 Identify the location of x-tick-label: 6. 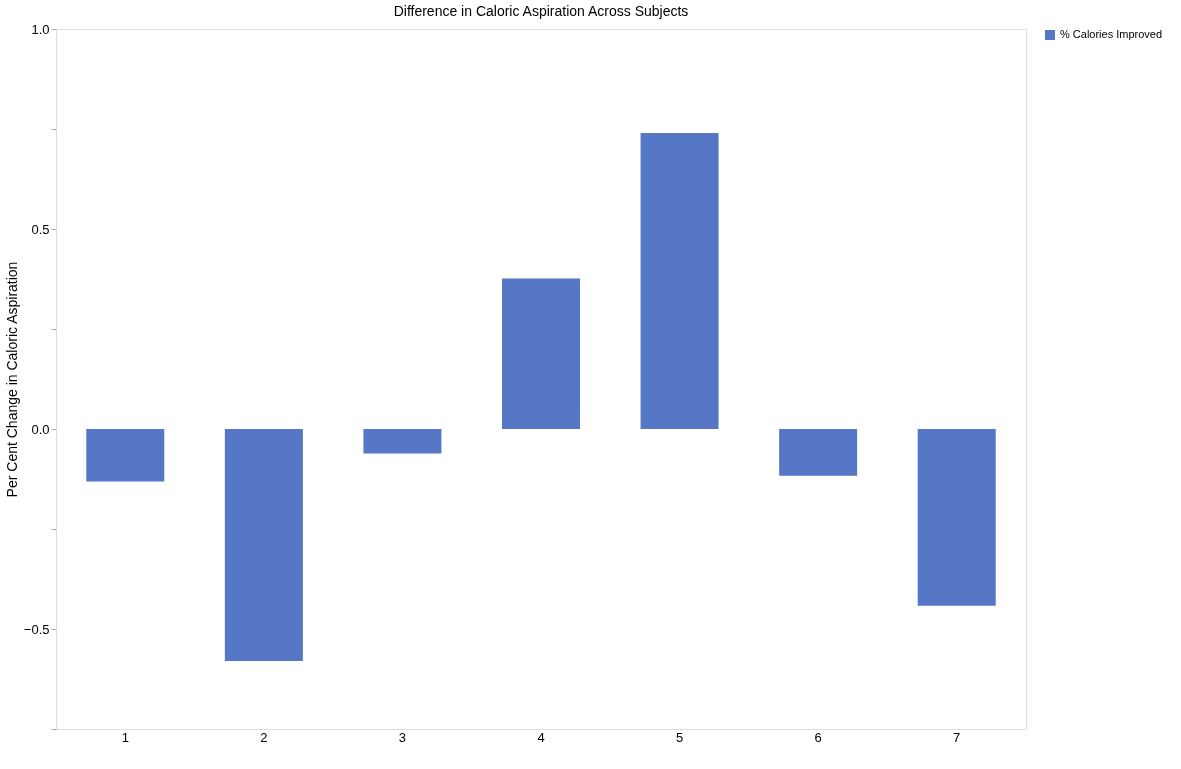
(818, 737).